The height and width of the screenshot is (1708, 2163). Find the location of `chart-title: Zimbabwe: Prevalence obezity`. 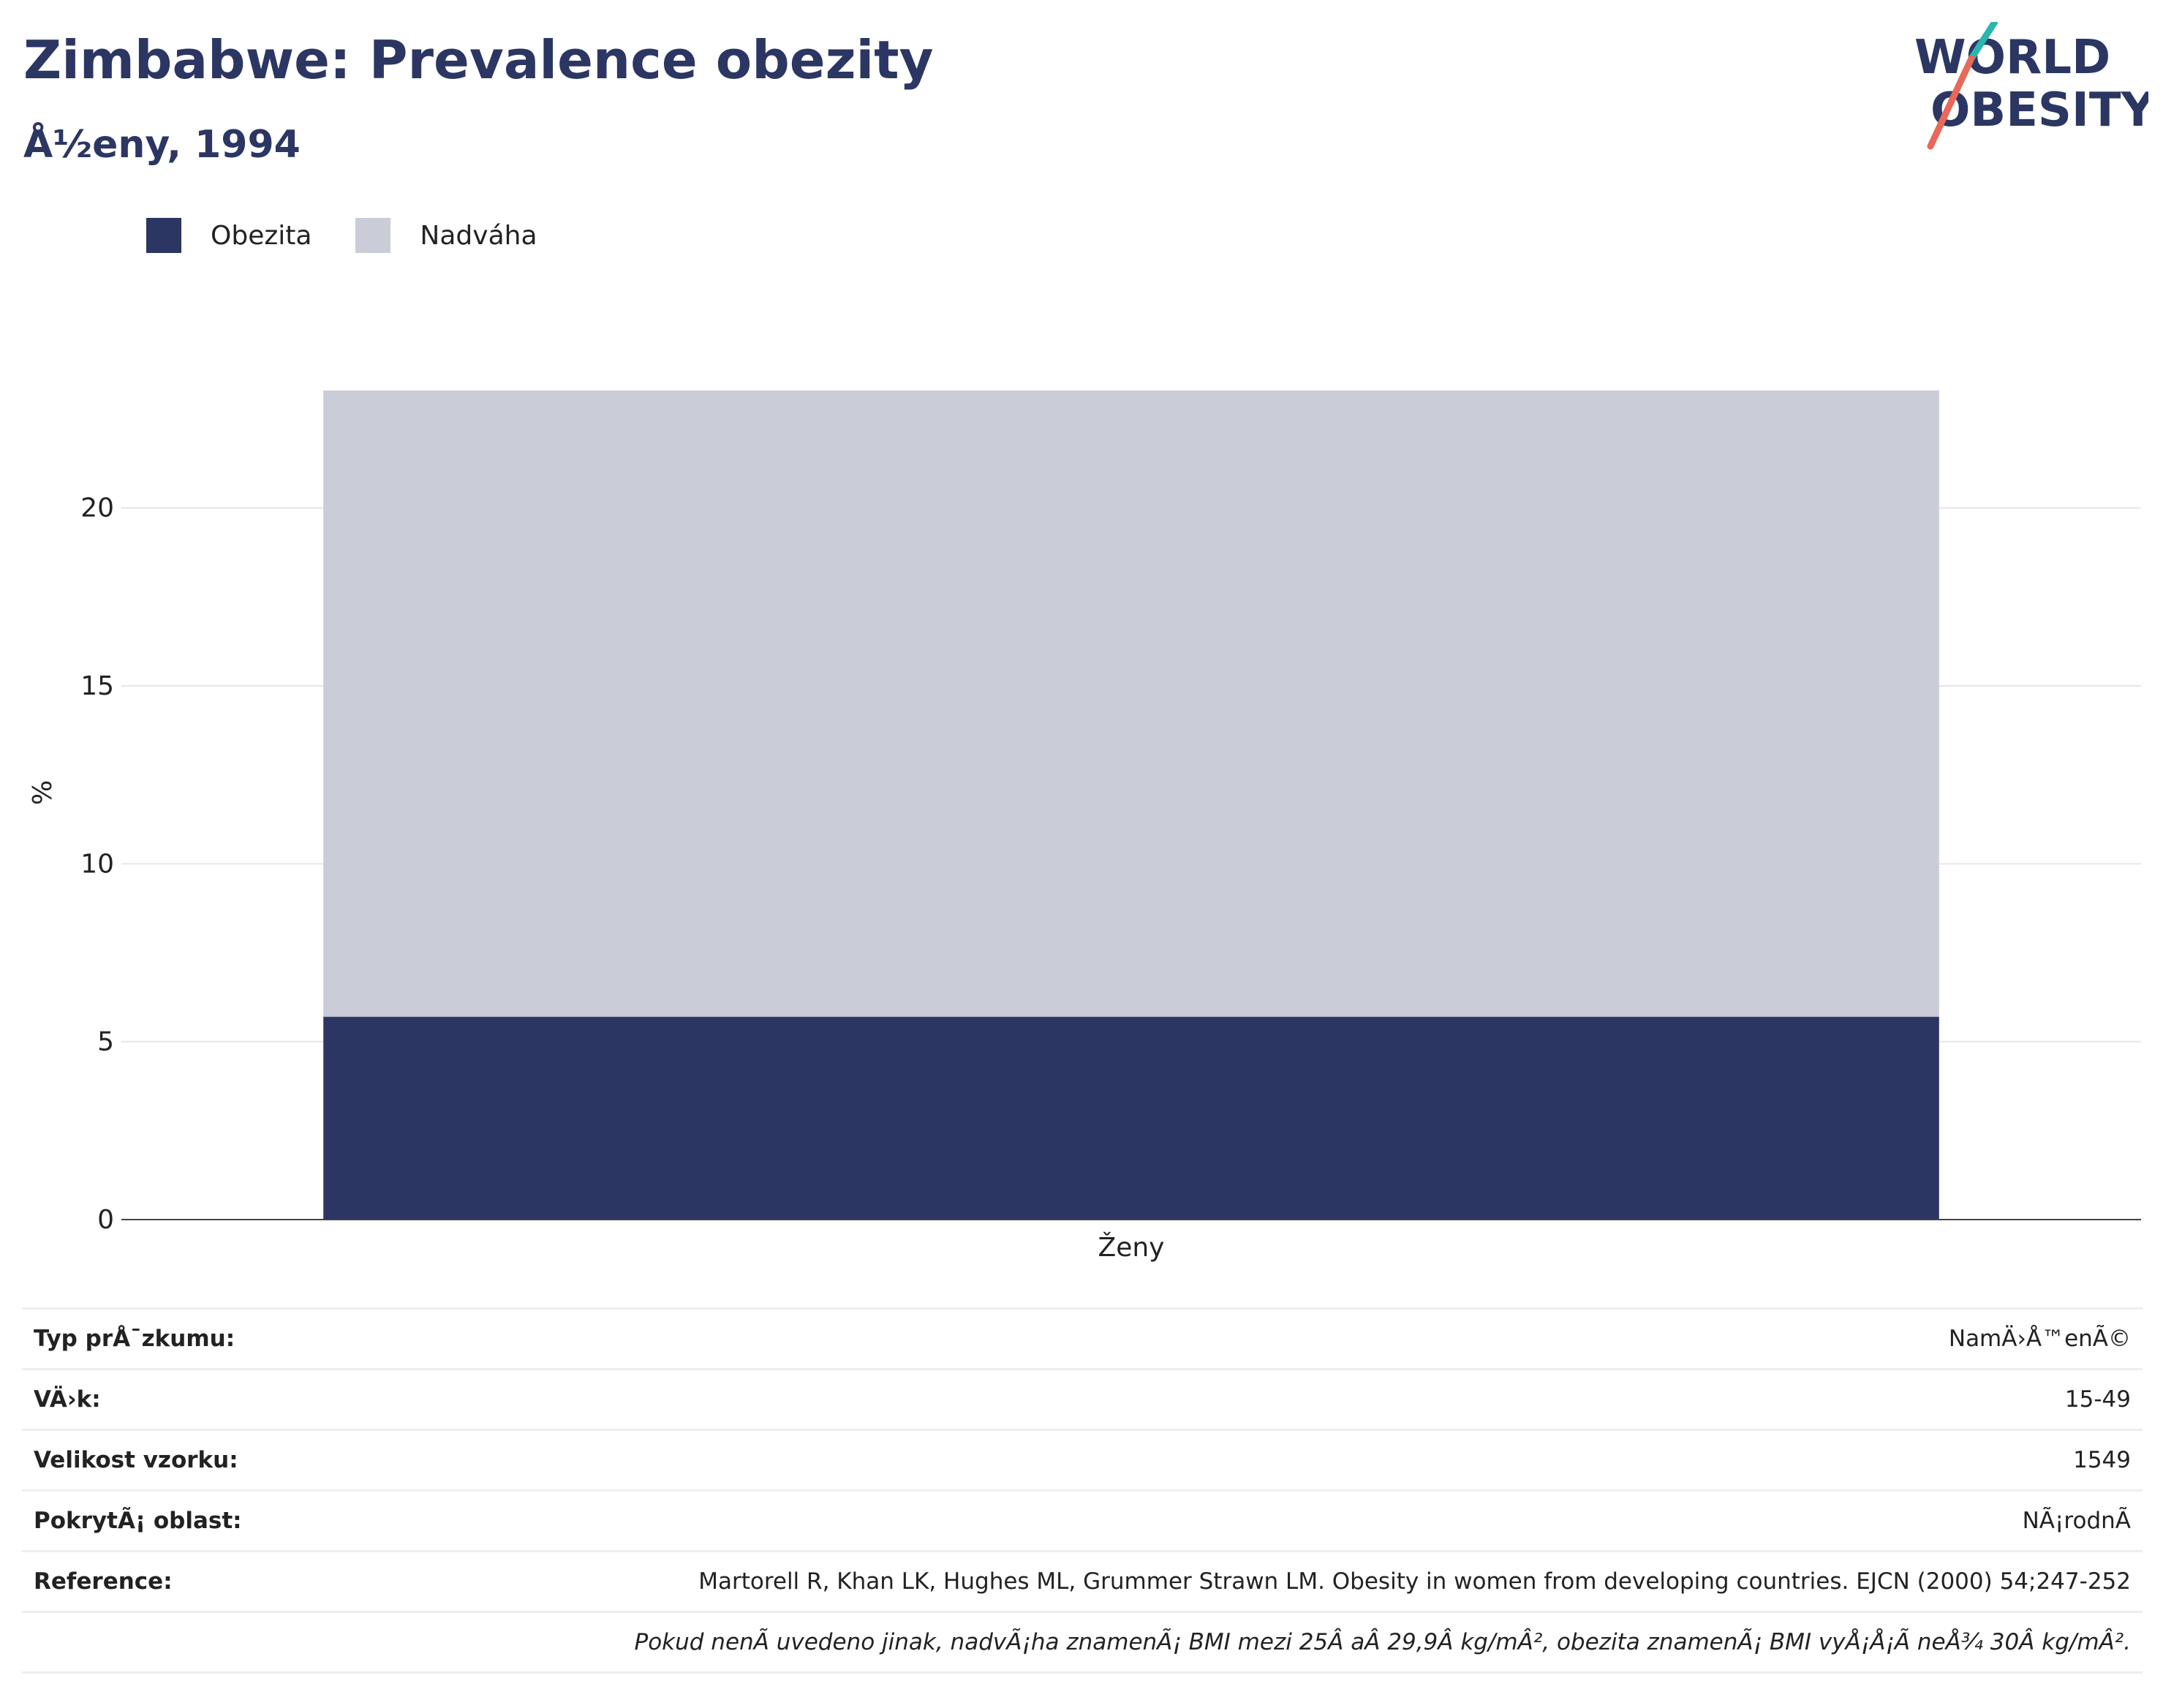

chart-title: Zimbabwe: Prevalence obezity is located at coordinates (478, 60).